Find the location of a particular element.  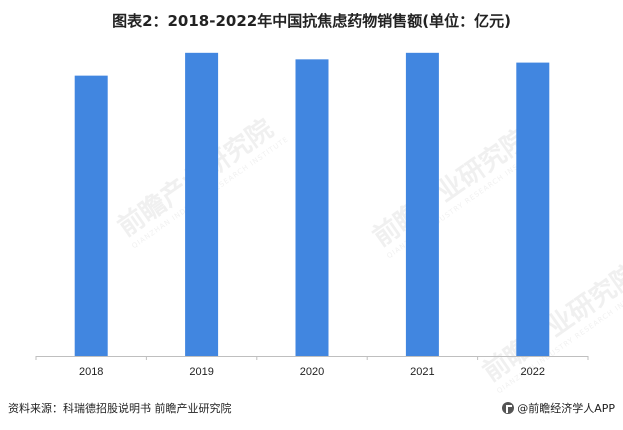

x-tick-label-2018: 2018 is located at coordinates (91, 372).